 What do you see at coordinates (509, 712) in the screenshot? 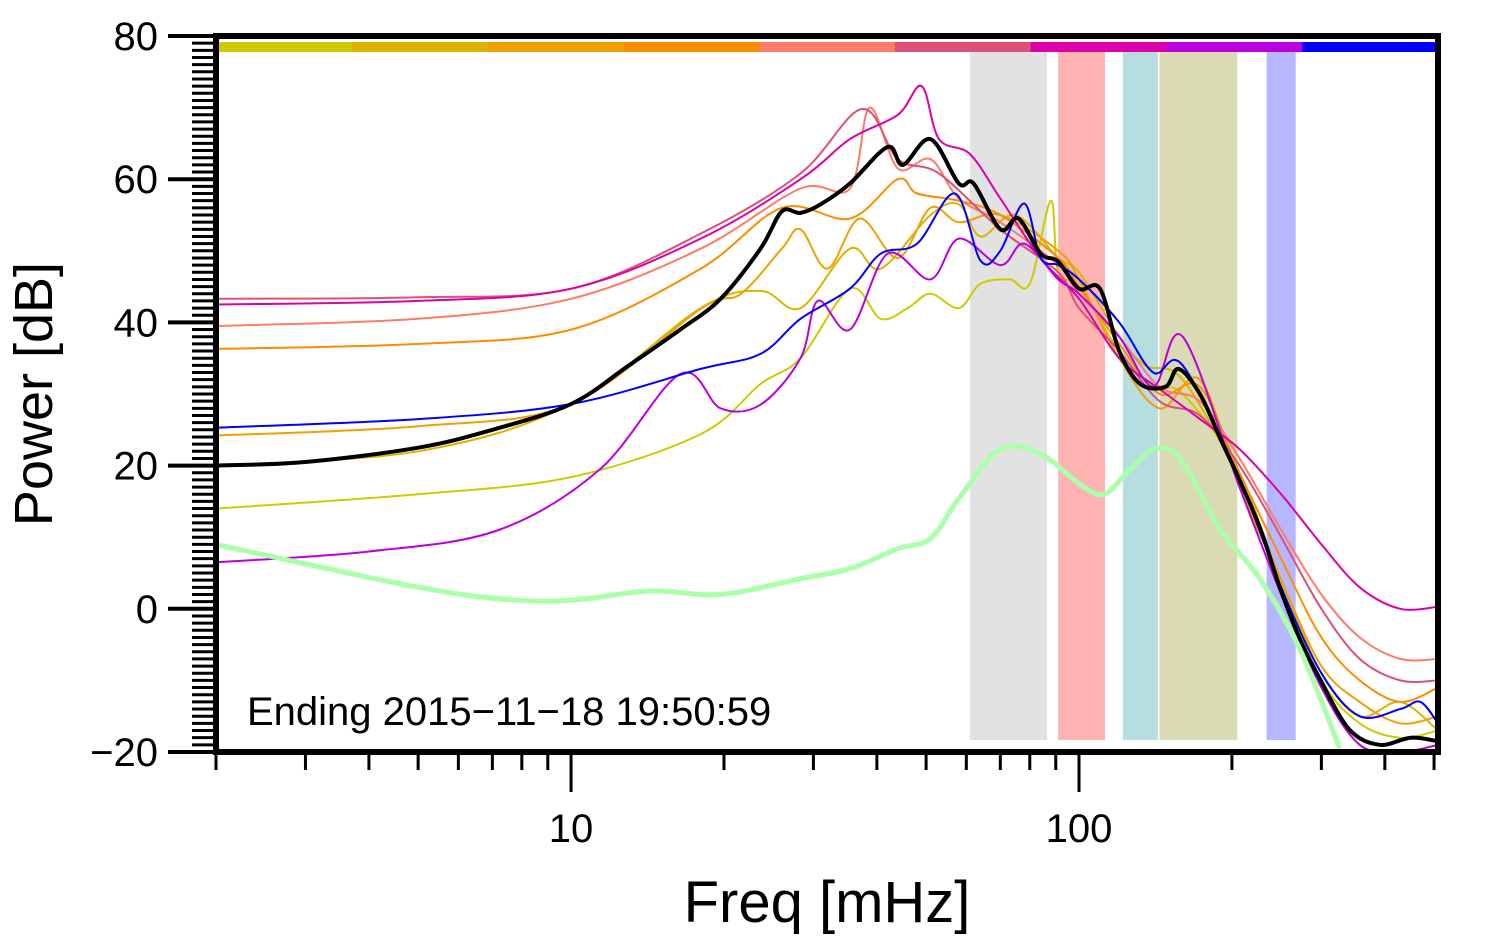
I see `ending-timestamp-annotation: Ending 2015−11−18 19:50:59` at bounding box center [509, 712].